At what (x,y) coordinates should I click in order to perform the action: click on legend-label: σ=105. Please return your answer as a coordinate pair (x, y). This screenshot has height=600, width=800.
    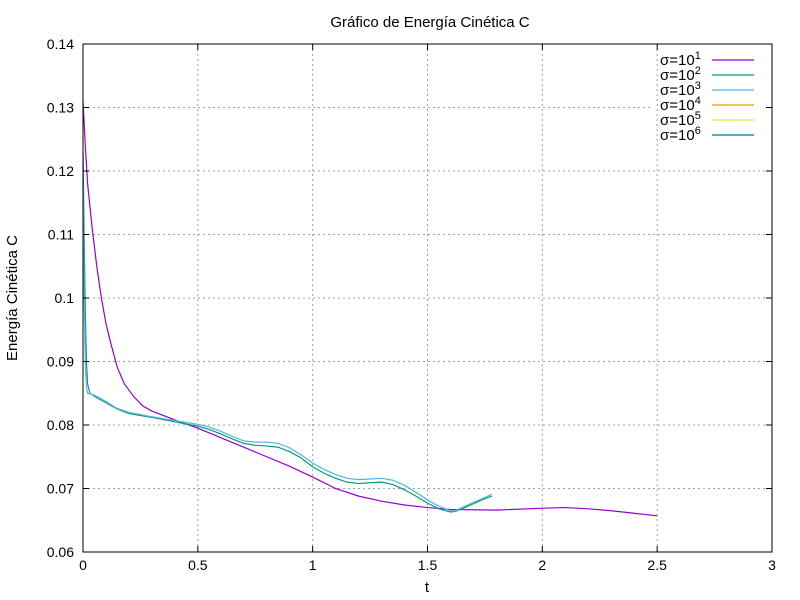
    Looking at the image, I should click on (680, 119).